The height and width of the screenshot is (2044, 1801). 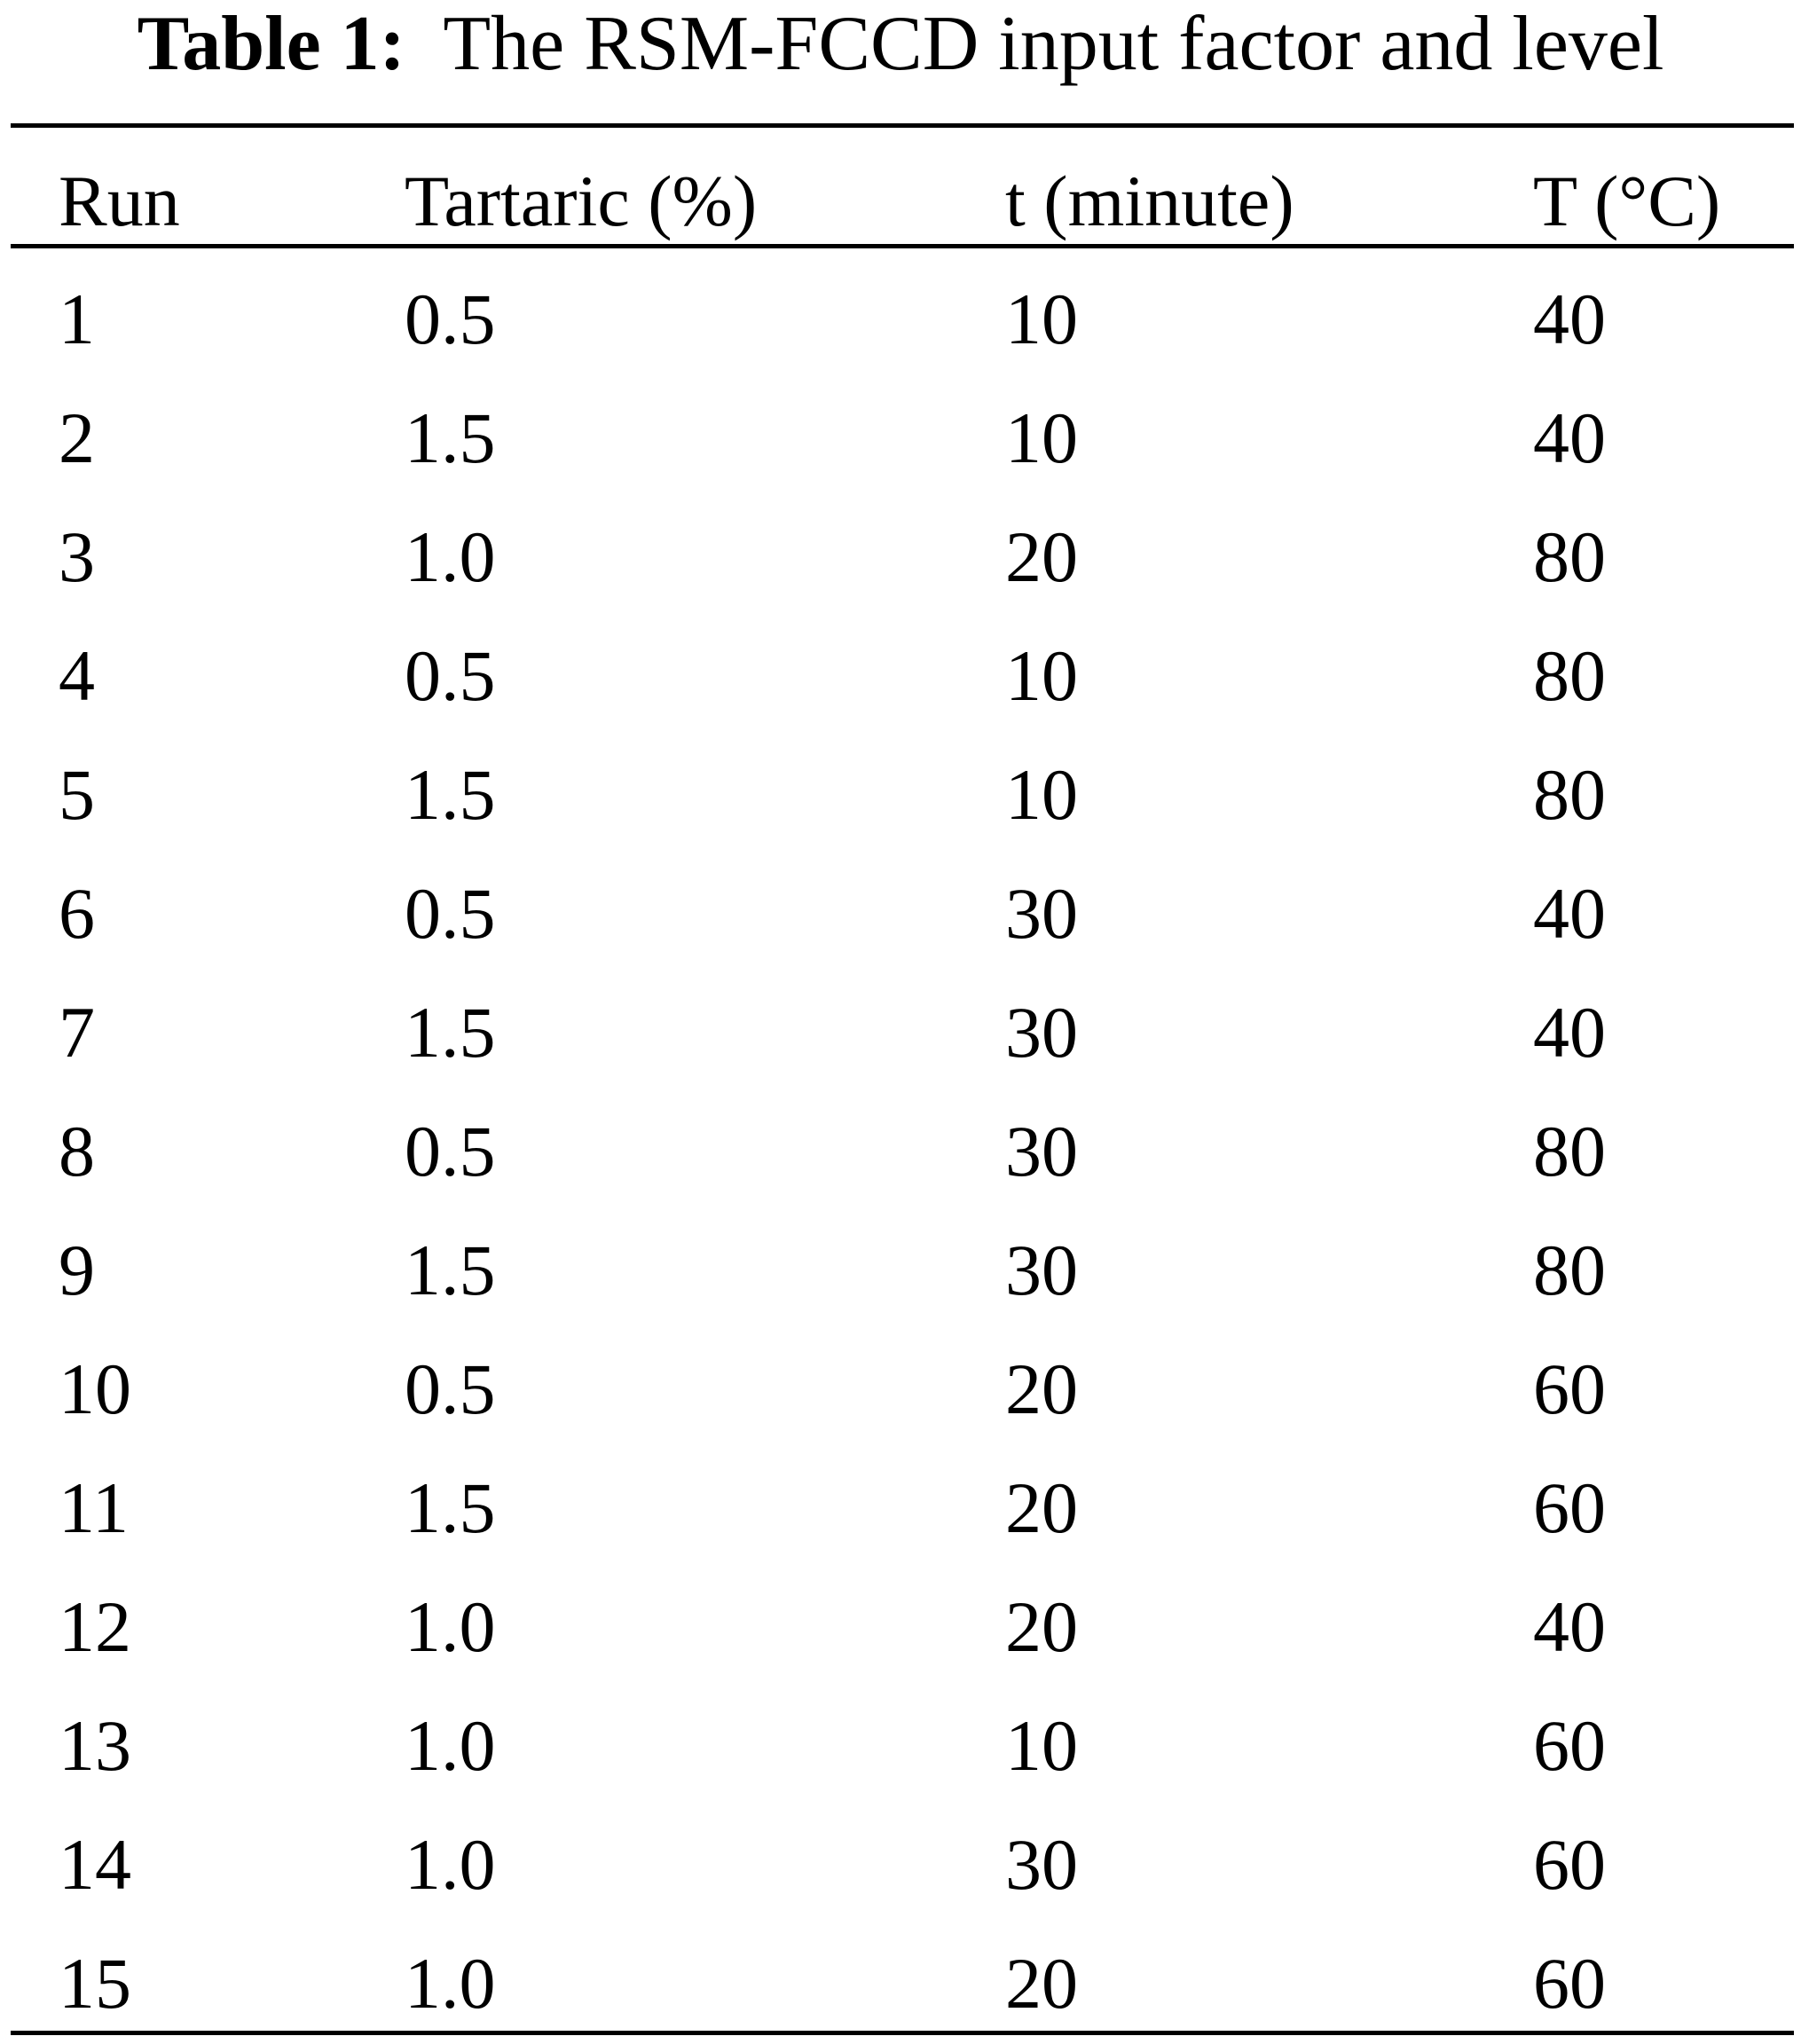 I want to click on header-run: Run, so click(x=119, y=201).